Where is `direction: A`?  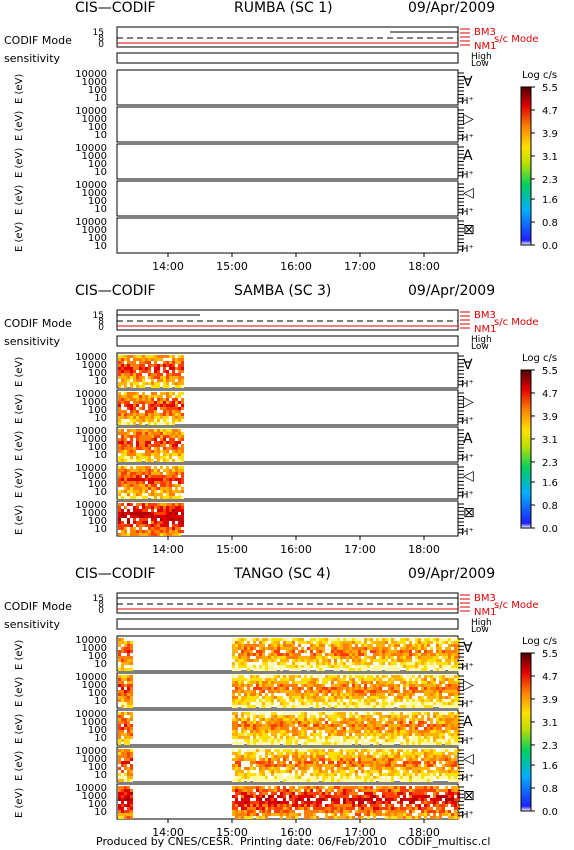
direction: A is located at coordinates (468, 156).